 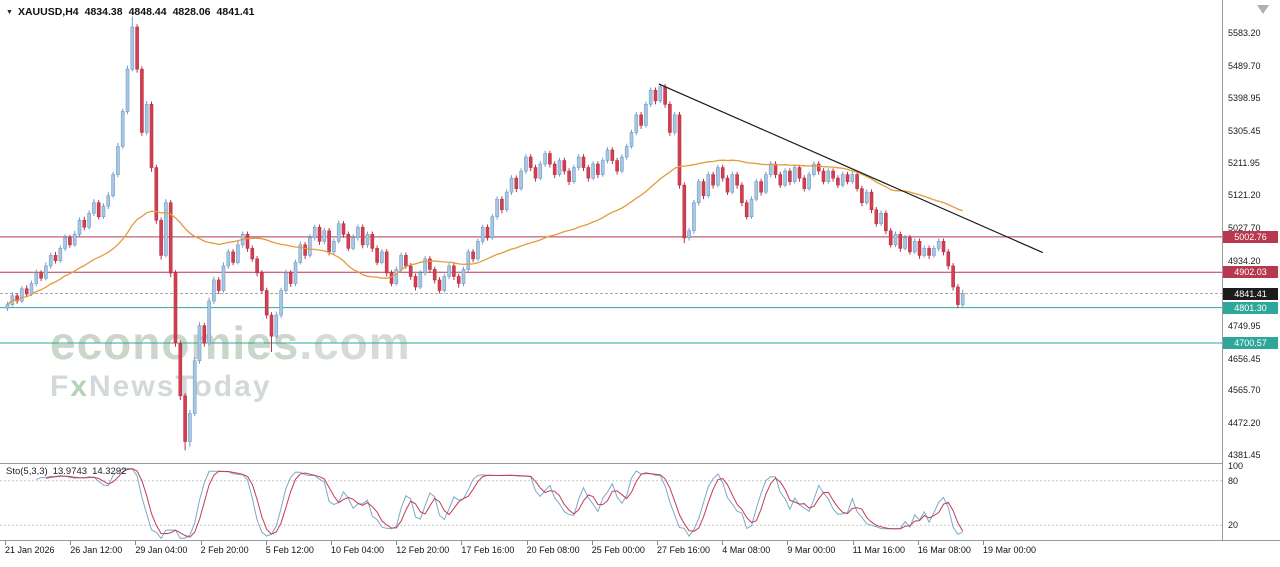 I want to click on time-axis-label: 2 Feb 20:00, so click(x=224, y=550).